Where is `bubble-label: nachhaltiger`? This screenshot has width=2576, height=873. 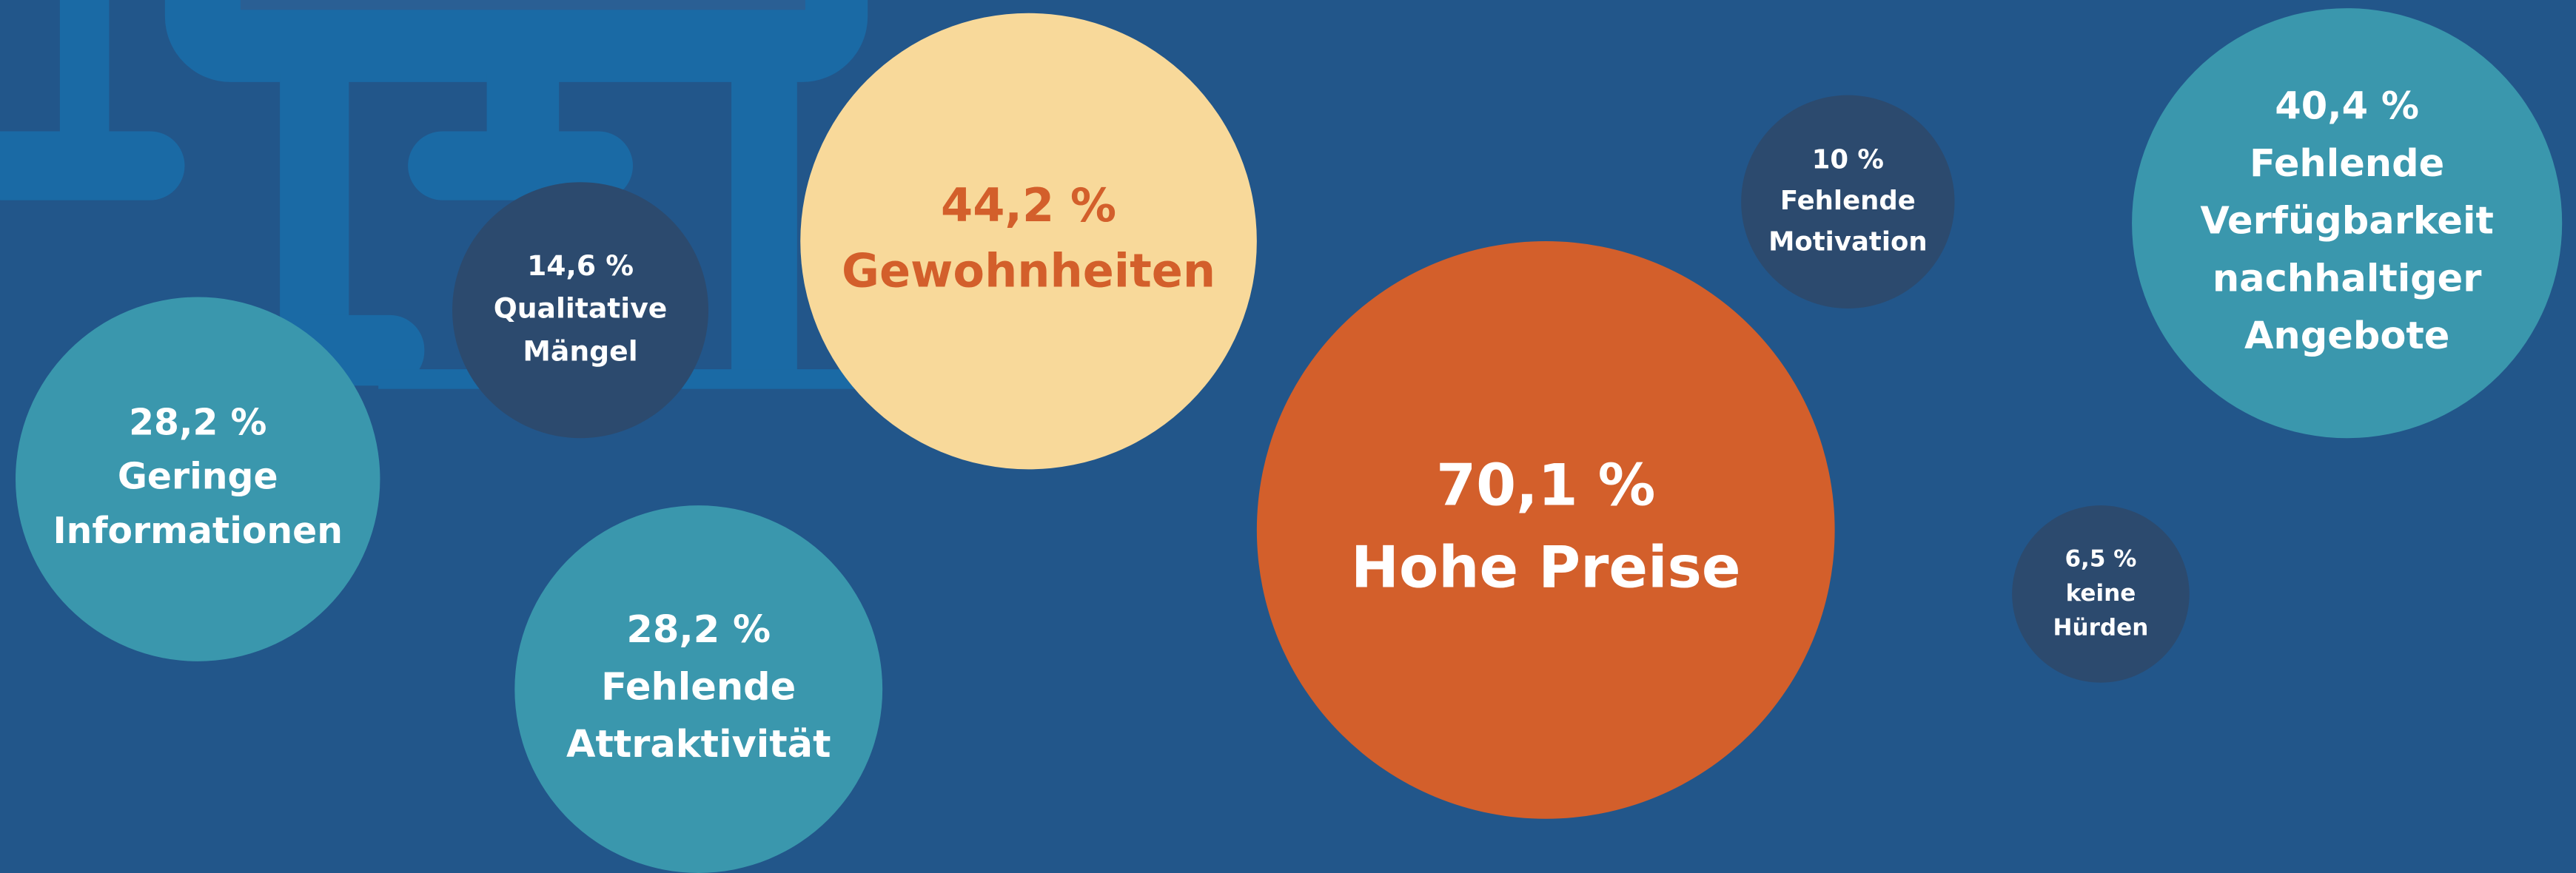 bubble-label: nachhaltiger is located at coordinates (2347, 279).